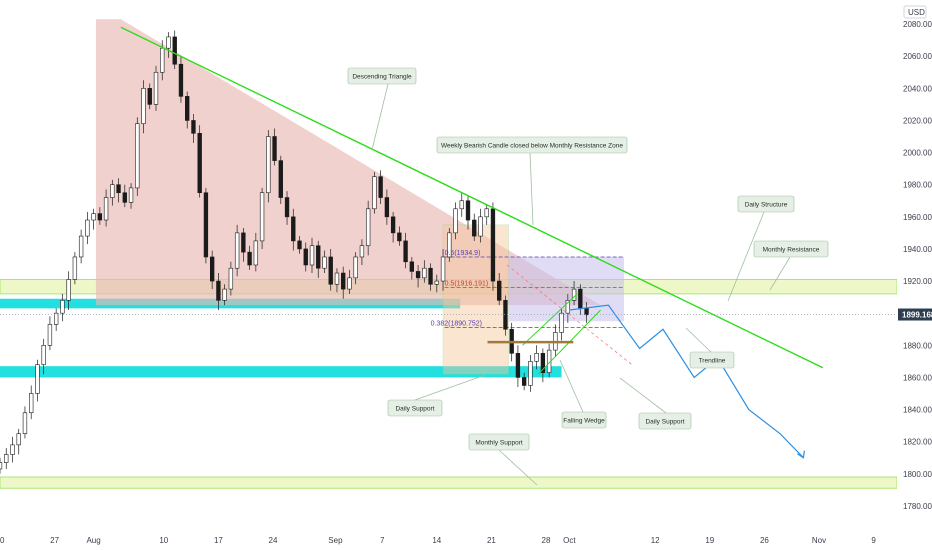  Describe the element at coordinates (467, 283) in the screenshot. I see `fib-label: 0.5(1916.191)` at that location.